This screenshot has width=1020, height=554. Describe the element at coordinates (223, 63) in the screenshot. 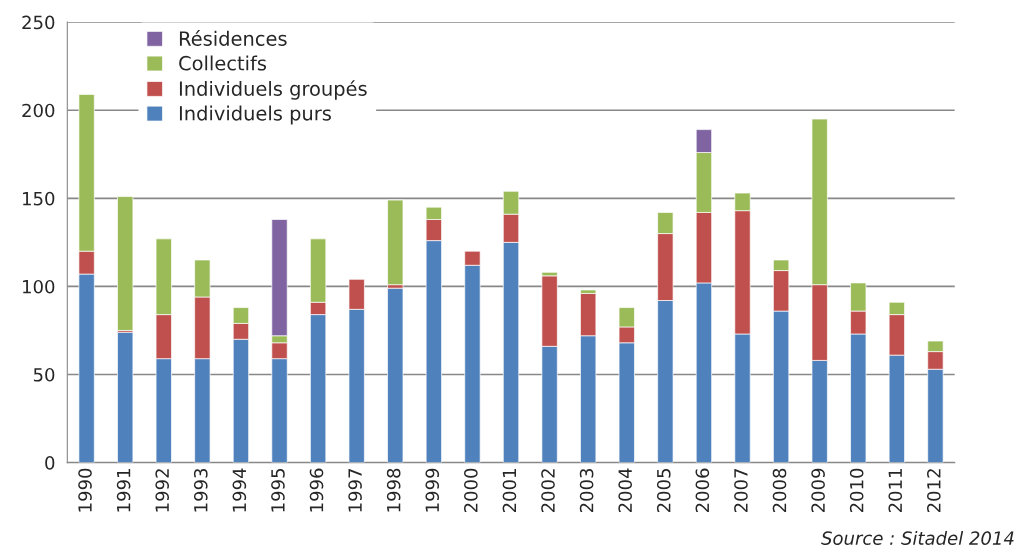

I see `legend-label: Collectifs` at that location.